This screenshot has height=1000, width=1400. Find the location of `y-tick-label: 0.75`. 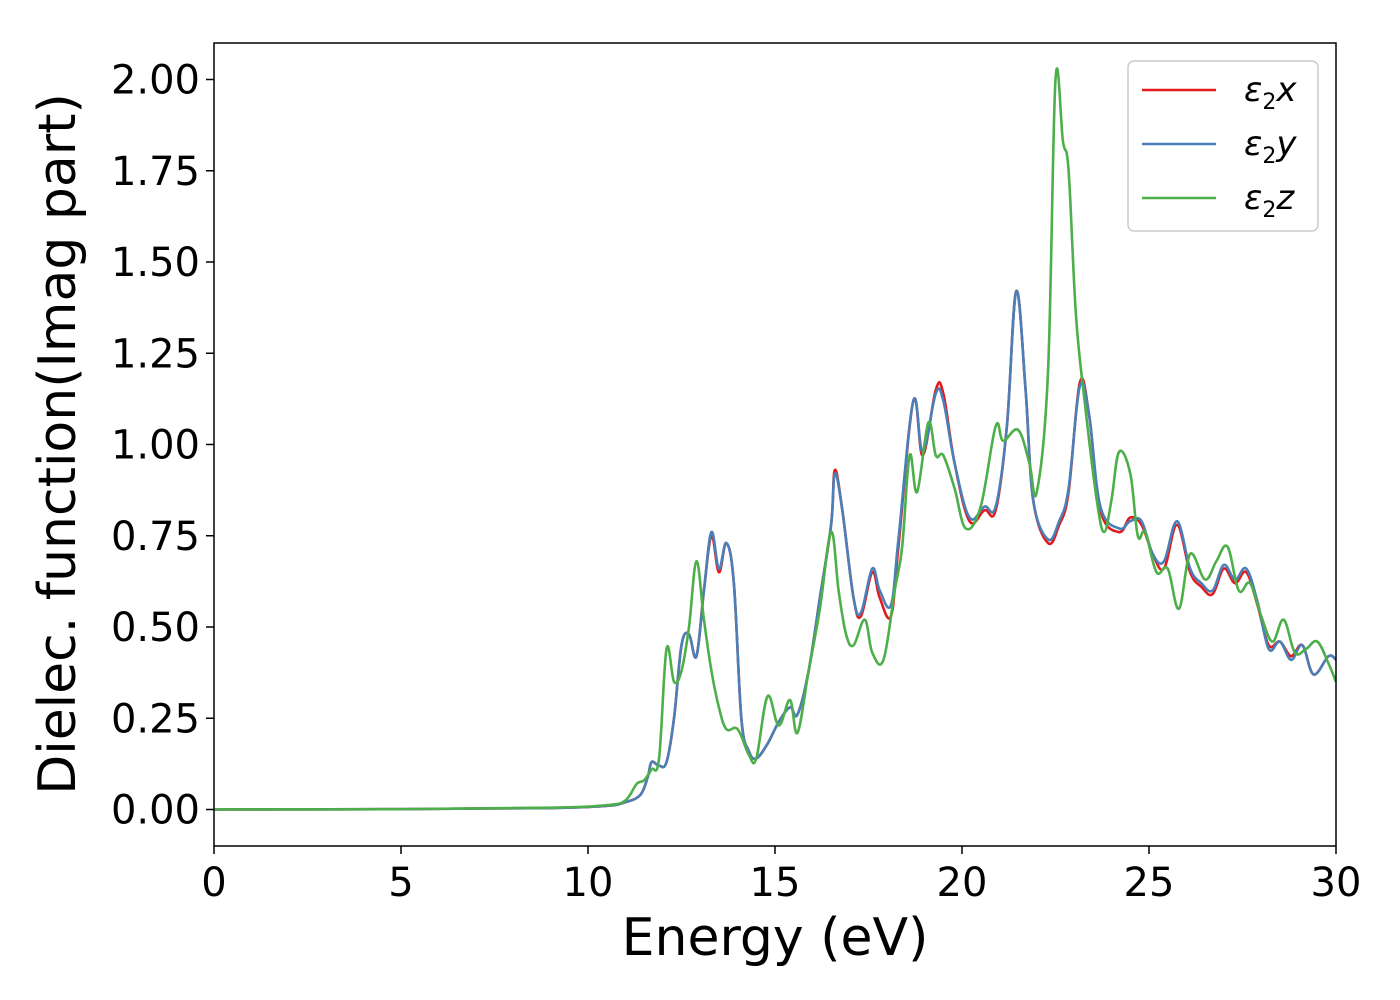

y-tick-label: 0.75 is located at coordinates (155, 537).